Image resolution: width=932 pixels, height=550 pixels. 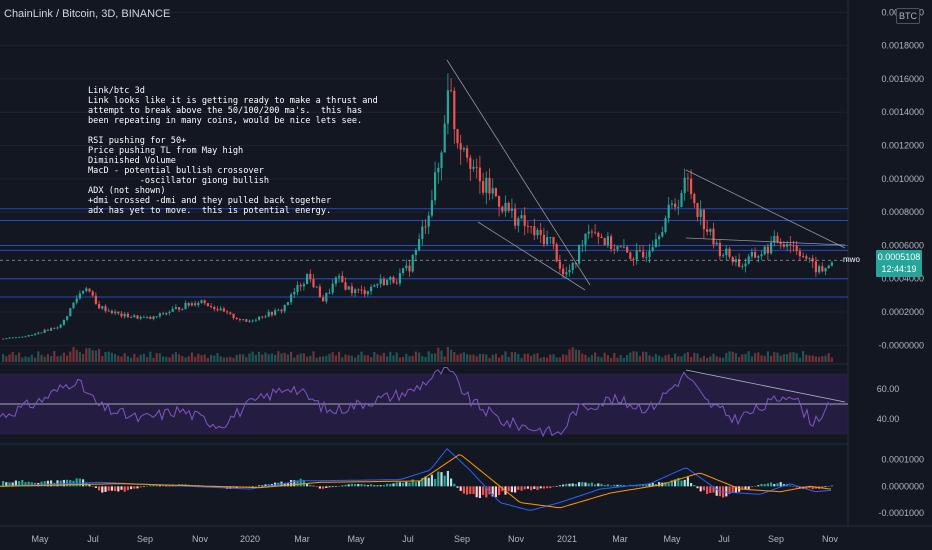 What do you see at coordinates (302, 539) in the screenshot?
I see `time-axis-tick: Mar` at bounding box center [302, 539].